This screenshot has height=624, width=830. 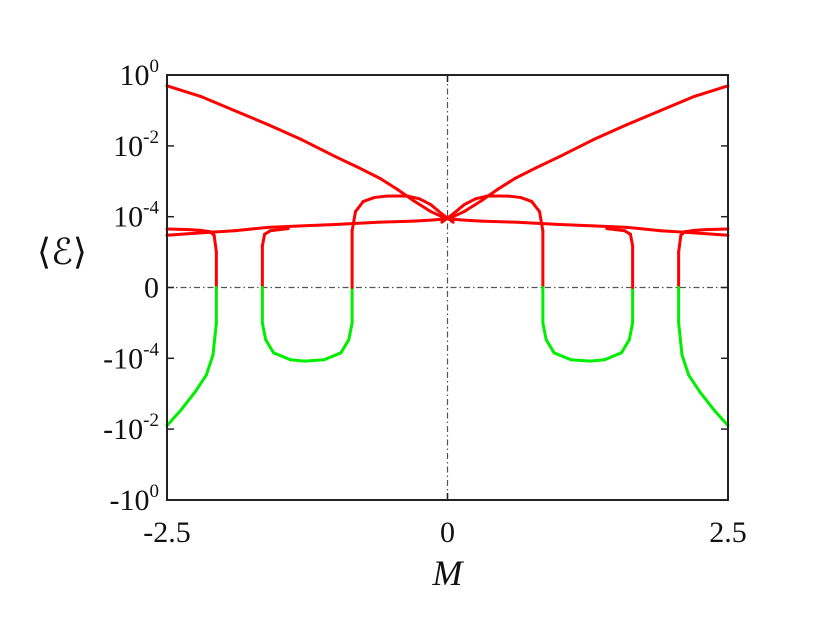 I want to click on y-tick-label: 10⁰, so click(x=140, y=74).